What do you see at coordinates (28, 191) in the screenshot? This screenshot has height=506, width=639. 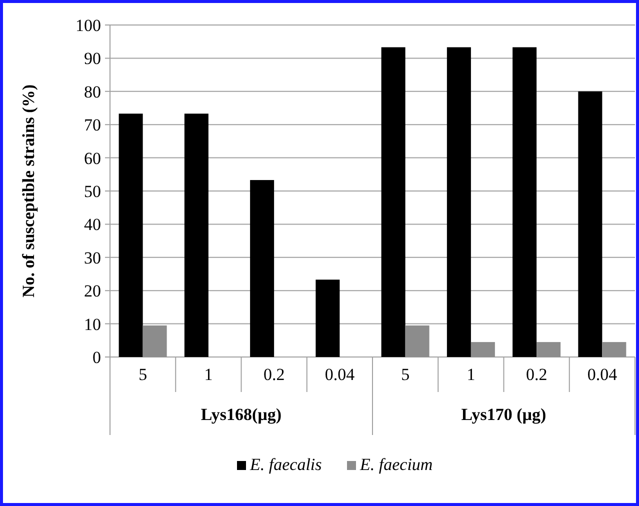 I see `y-axis-title: No. of susceptible strains (%)` at bounding box center [28, 191].